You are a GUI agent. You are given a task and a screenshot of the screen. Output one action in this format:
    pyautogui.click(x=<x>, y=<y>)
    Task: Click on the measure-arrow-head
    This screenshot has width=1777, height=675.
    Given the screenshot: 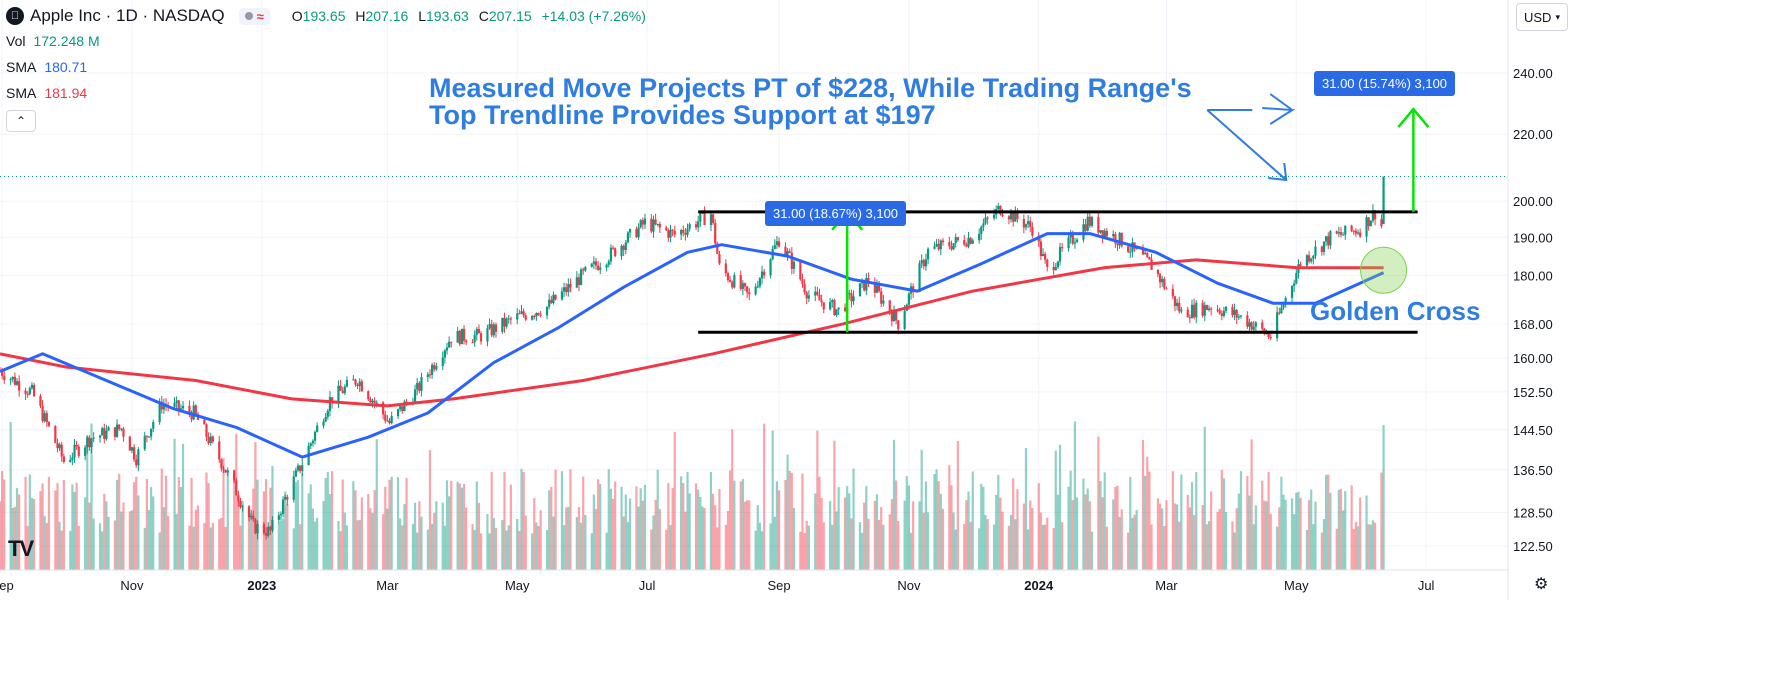 What is the action you would take?
    pyautogui.click(x=1413, y=117)
    